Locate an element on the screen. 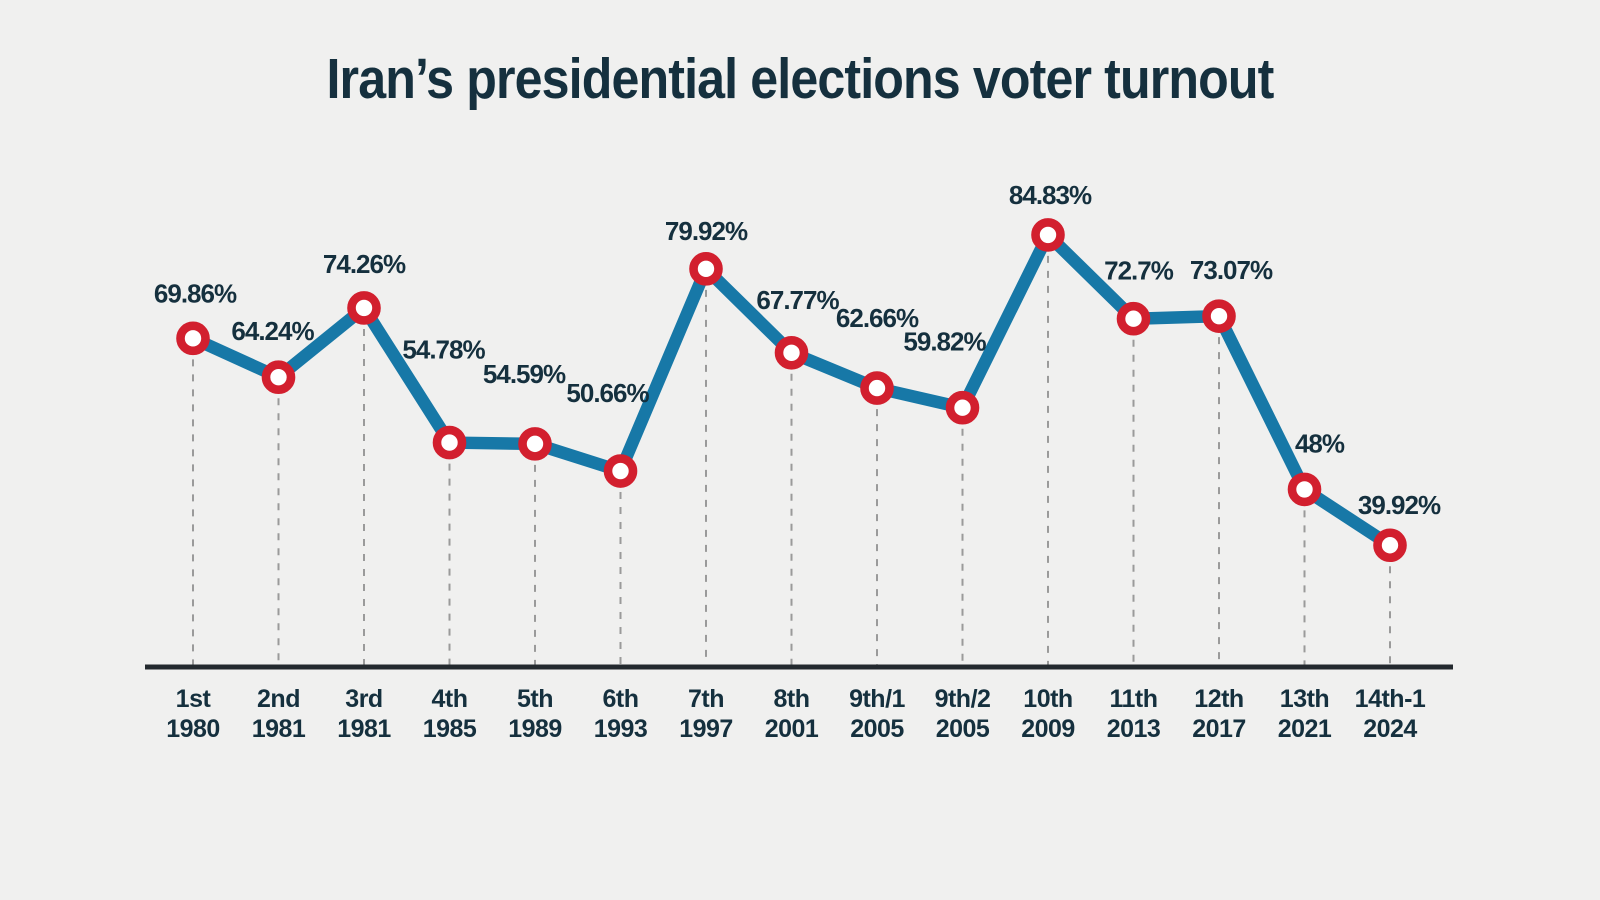  tick-label-ordinal: 9th/1 is located at coordinates (877, 699).